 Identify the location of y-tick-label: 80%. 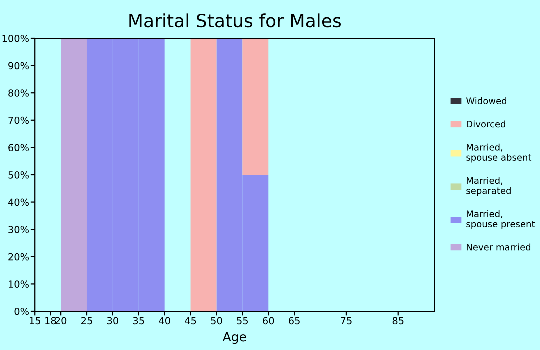
(19, 93).